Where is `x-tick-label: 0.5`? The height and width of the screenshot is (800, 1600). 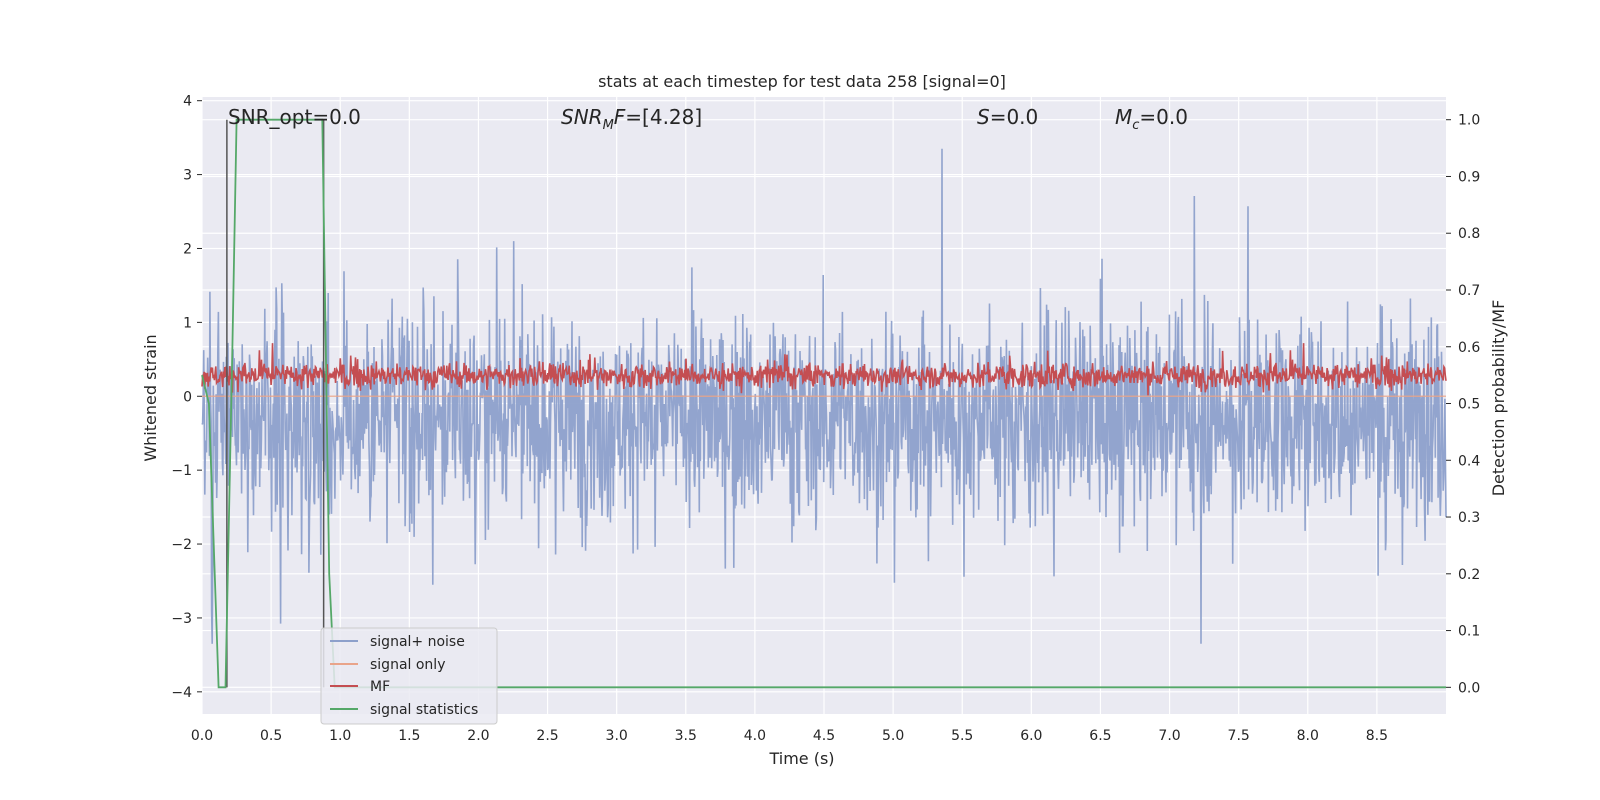
x-tick-label: 0.5 is located at coordinates (271, 736).